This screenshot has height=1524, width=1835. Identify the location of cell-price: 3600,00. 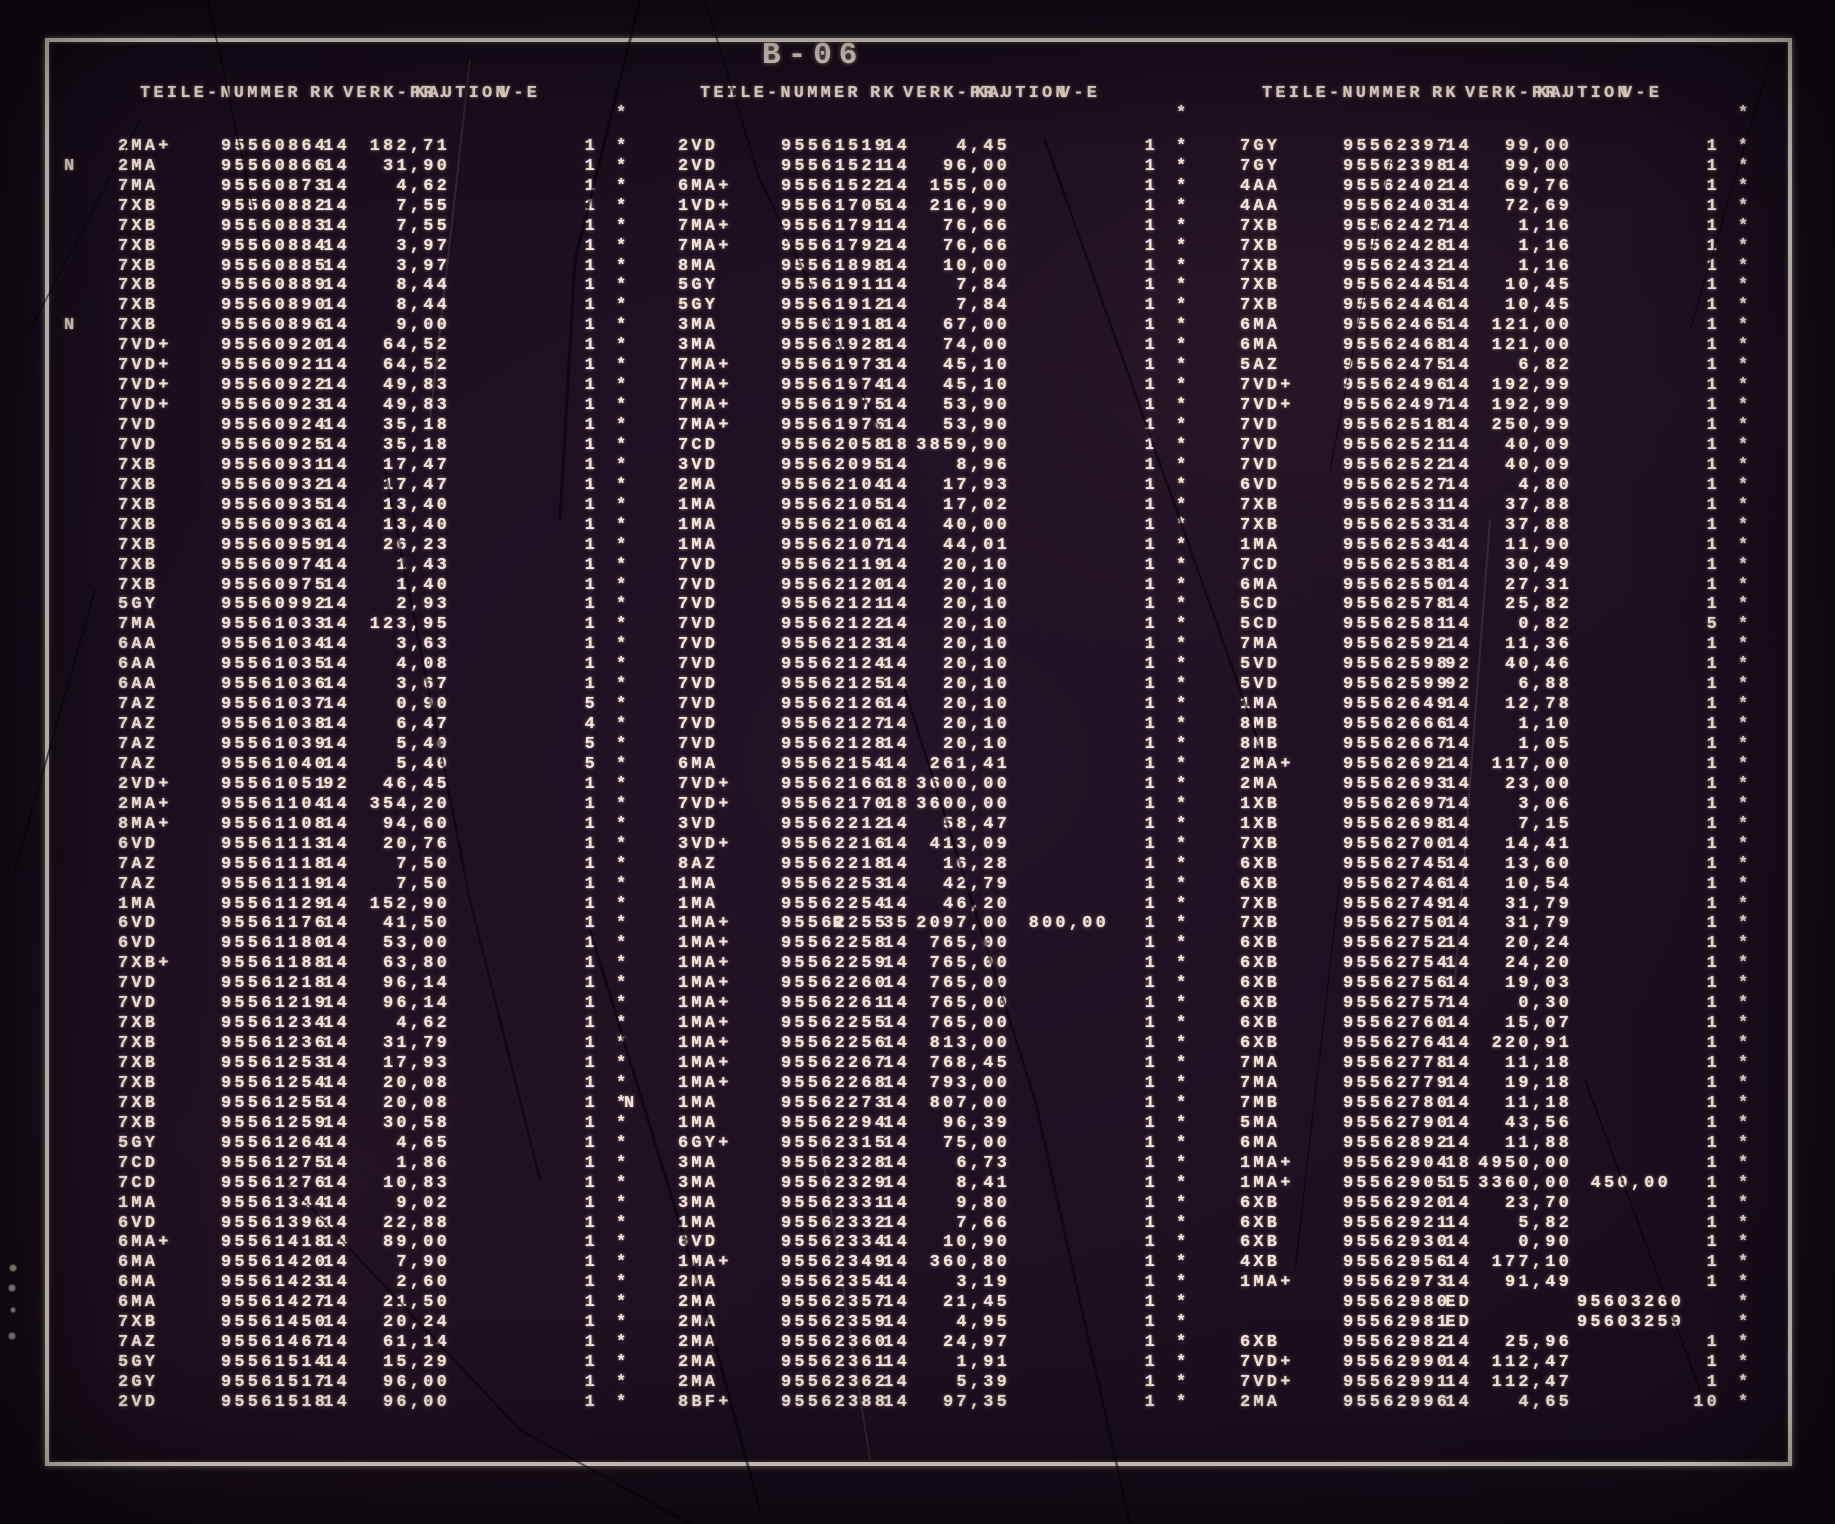
(963, 804).